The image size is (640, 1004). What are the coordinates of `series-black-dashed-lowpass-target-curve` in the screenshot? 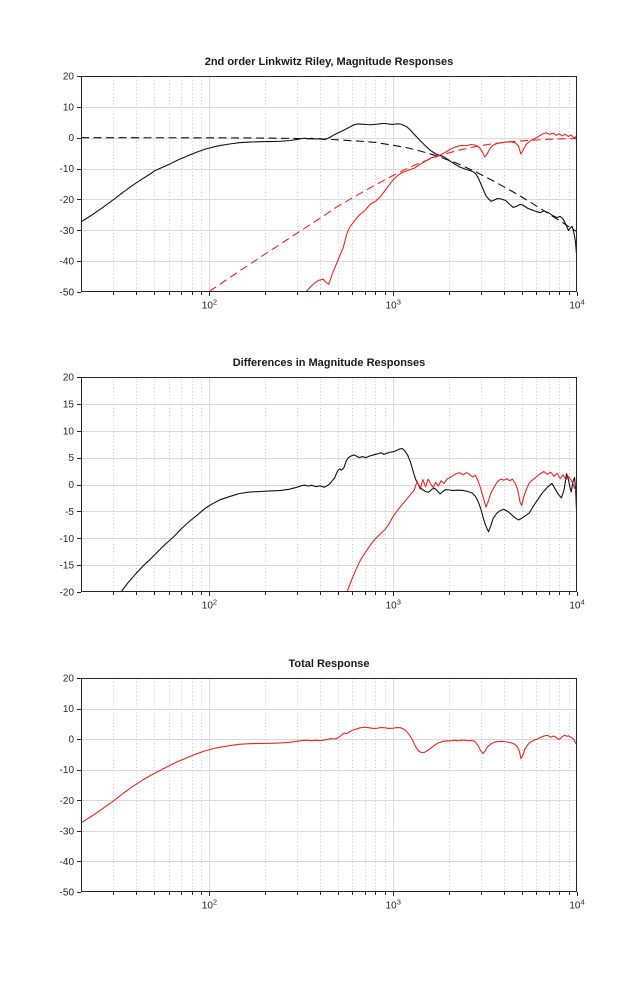 It's located at (329, 185).